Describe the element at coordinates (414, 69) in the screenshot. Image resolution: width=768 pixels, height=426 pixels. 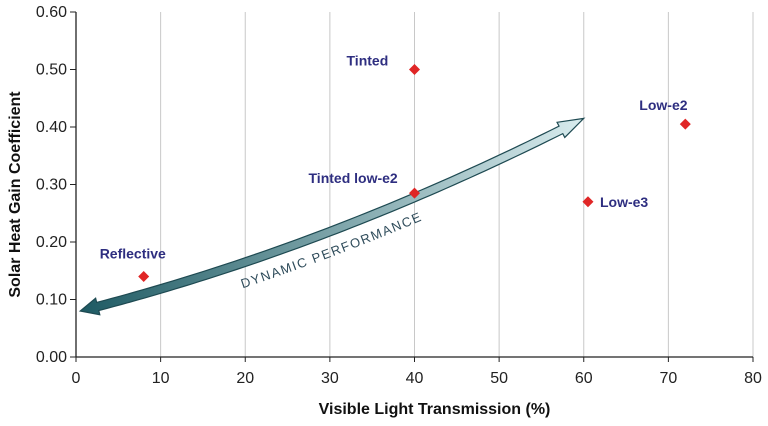
I see `point-tinted` at that location.